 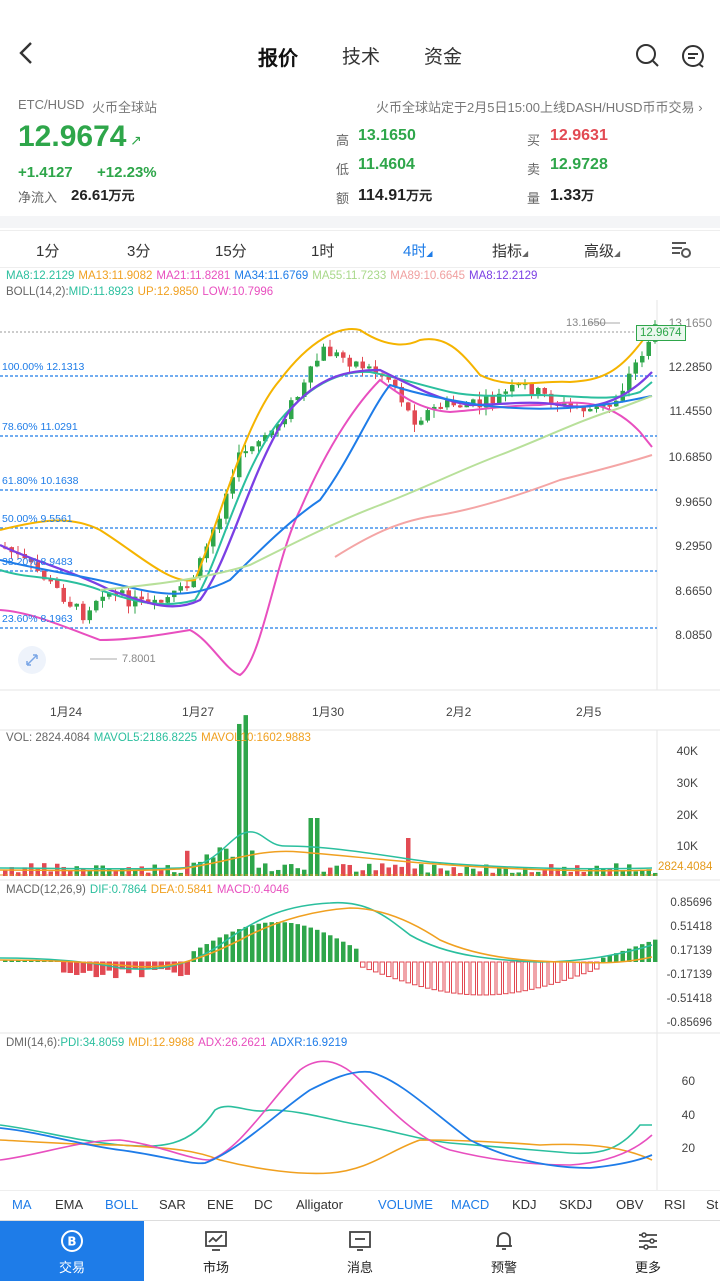 What do you see at coordinates (579, 135) in the screenshot?
I see `buy-value: 12.9631` at bounding box center [579, 135].